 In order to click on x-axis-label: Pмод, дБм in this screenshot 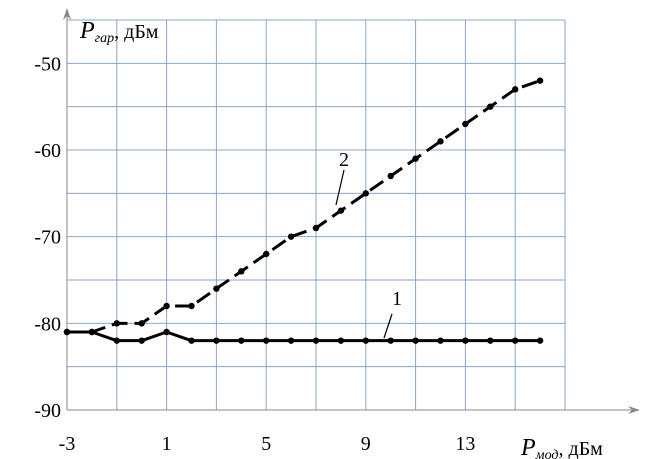, I will do `click(561, 447)`.